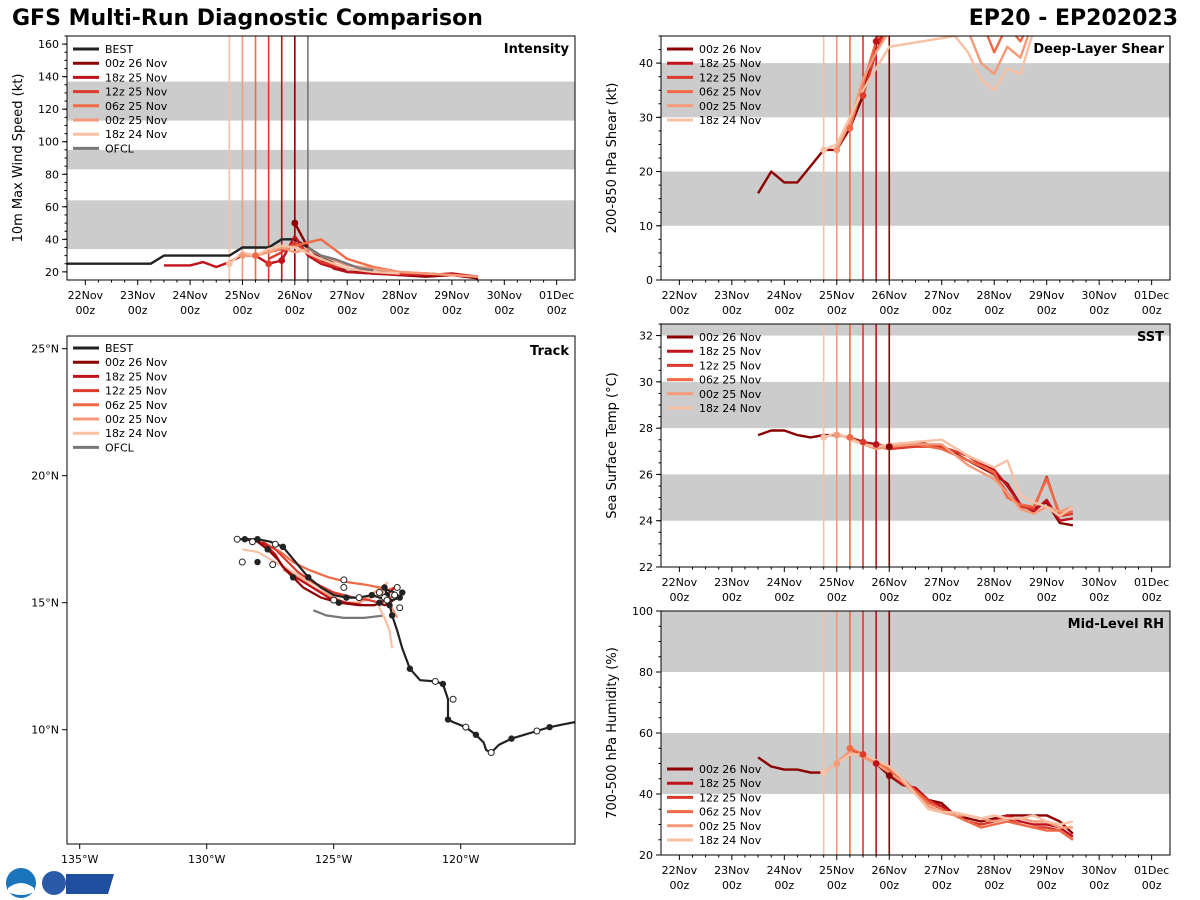 The height and width of the screenshot is (900, 1200). What do you see at coordinates (505, 295) in the screenshot?
I see `intensity-xtick-label: 30Nov` at bounding box center [505, 295].